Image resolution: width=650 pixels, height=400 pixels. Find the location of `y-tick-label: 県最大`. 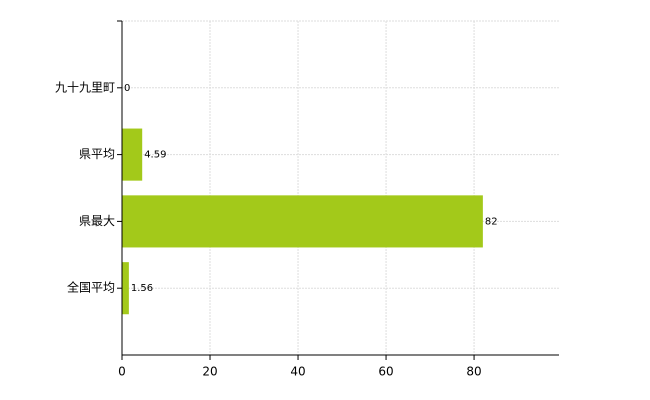

y-tick-label: 県最大 is located at coordinates (97, 221).